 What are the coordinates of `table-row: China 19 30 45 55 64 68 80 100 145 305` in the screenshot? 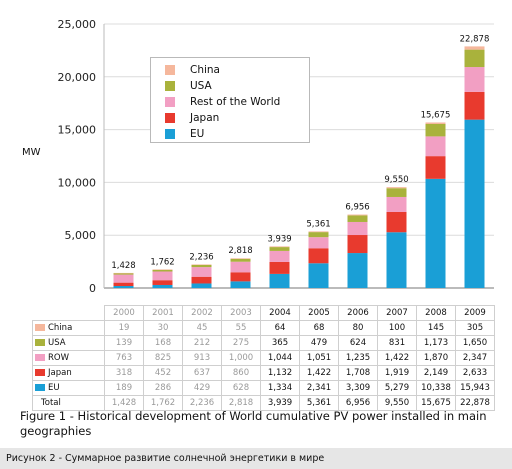 It's located at (263, 328).